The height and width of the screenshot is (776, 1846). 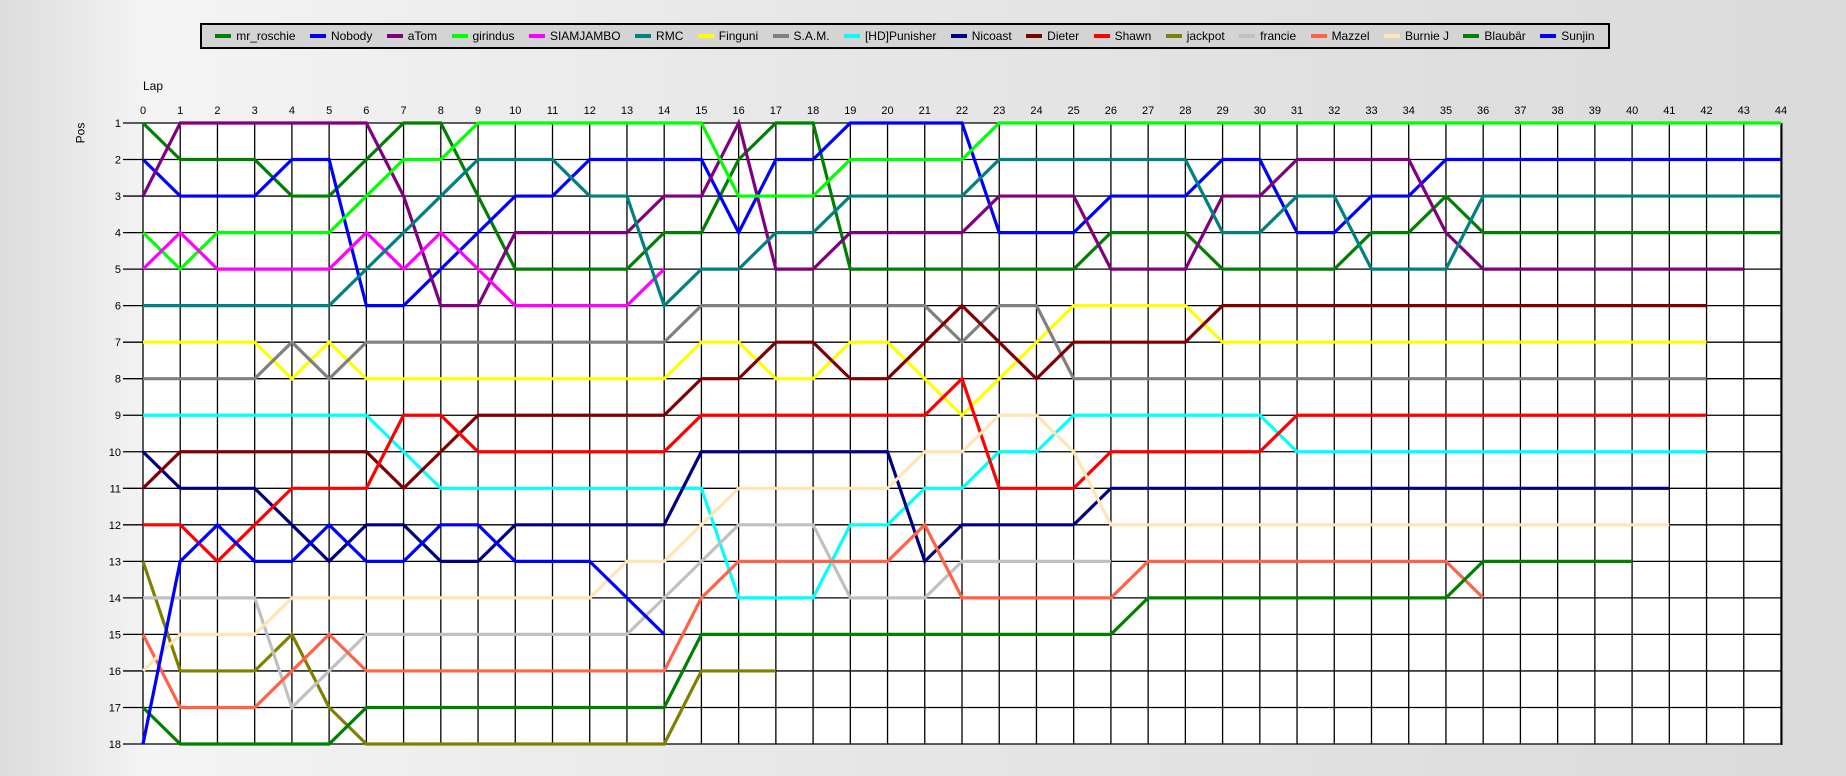 I want to click on x-tick-label: 26, so click(x=1111, y=111).